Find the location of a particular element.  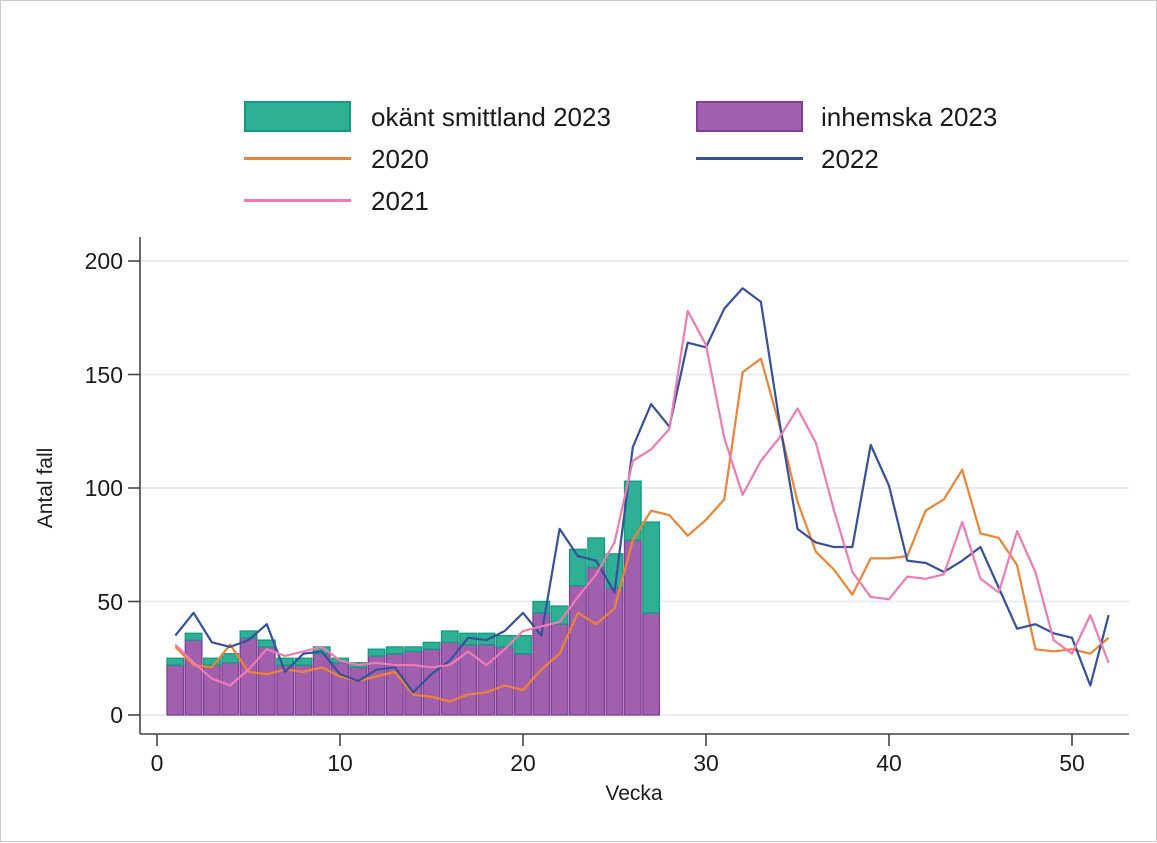

legend-label-okant-smittland: okänt smittland 2023 is located at coordinates (491, 117).